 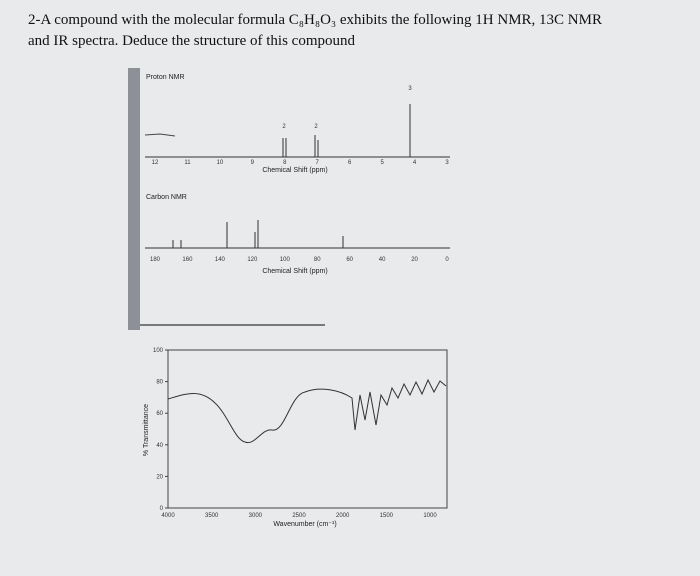 What do you see at coordinates (430, 516) in the screenshot?
I see `x-tick-label: 1000` at bounding box center [430, 516].